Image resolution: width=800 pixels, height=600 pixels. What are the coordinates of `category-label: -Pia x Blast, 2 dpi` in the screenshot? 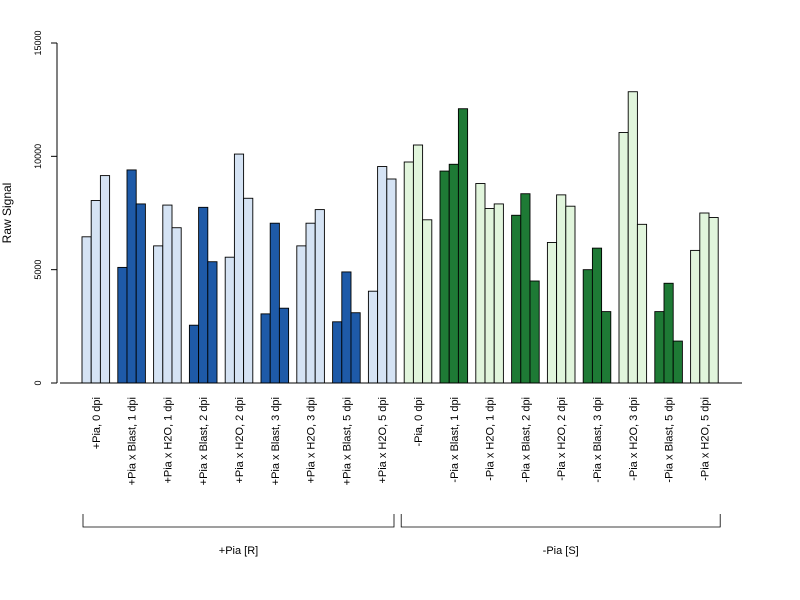 It's located at (526, 440).